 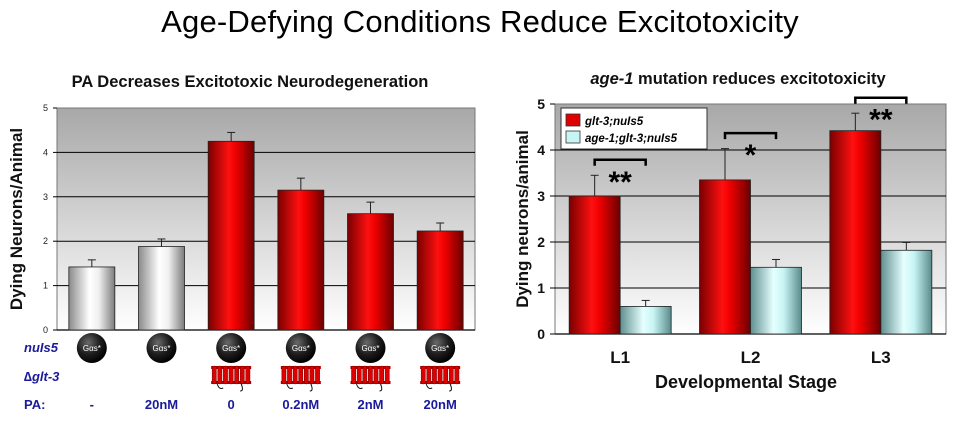 What do you see at coordinates (751, 155) in the screenshot?
I see `significance-marker: *` at bounding box center [751, 155].